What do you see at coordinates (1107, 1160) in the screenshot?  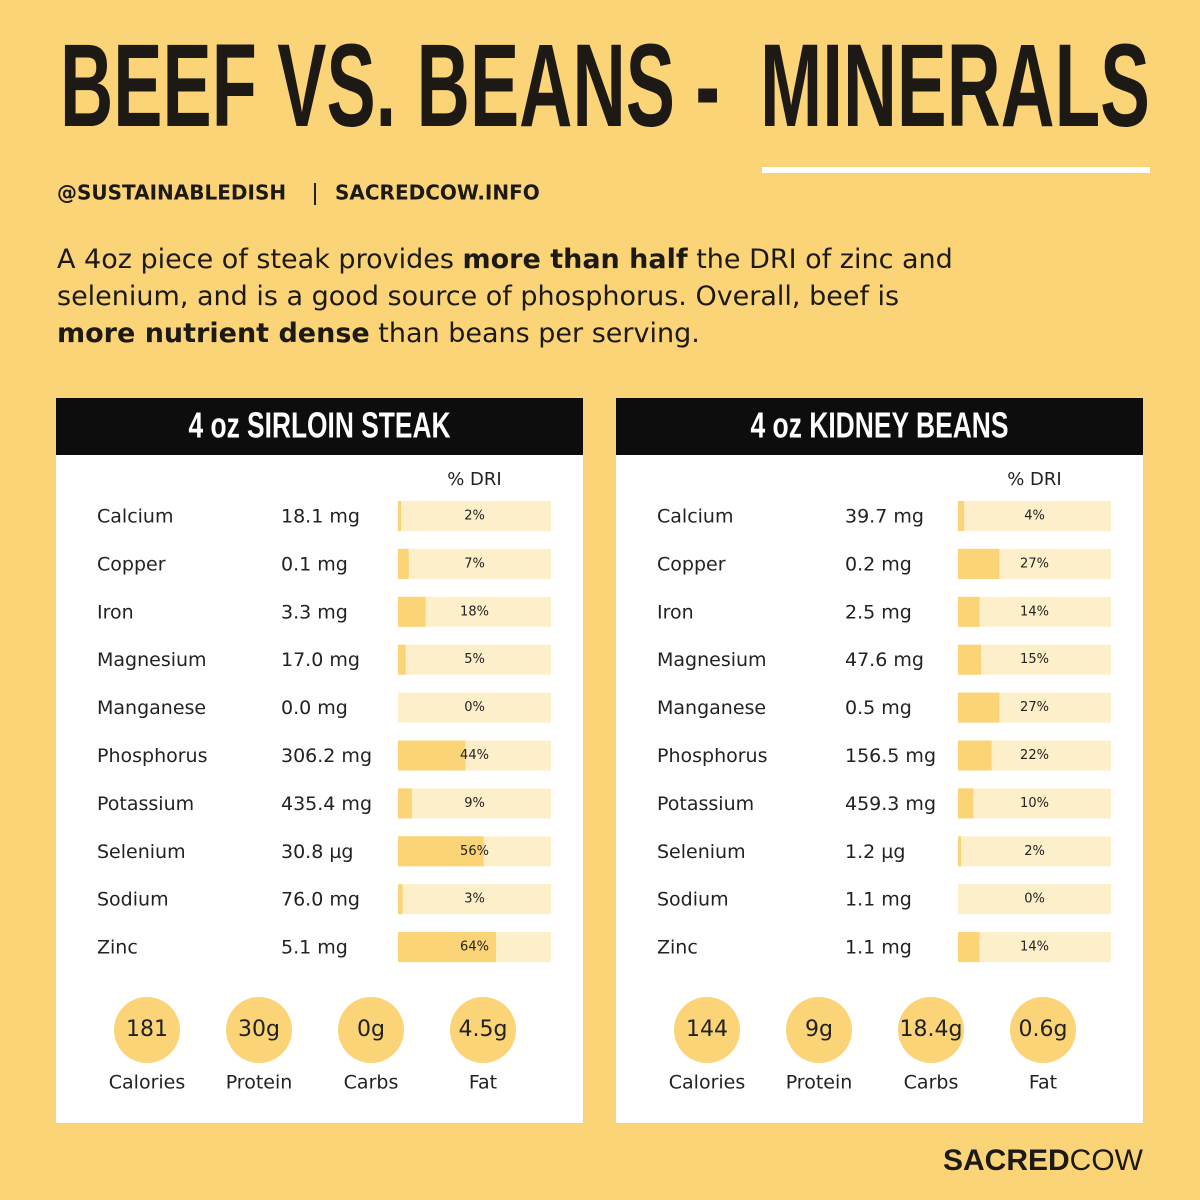 I see `brand-light: COW` at bounding box center [1107, 1160].